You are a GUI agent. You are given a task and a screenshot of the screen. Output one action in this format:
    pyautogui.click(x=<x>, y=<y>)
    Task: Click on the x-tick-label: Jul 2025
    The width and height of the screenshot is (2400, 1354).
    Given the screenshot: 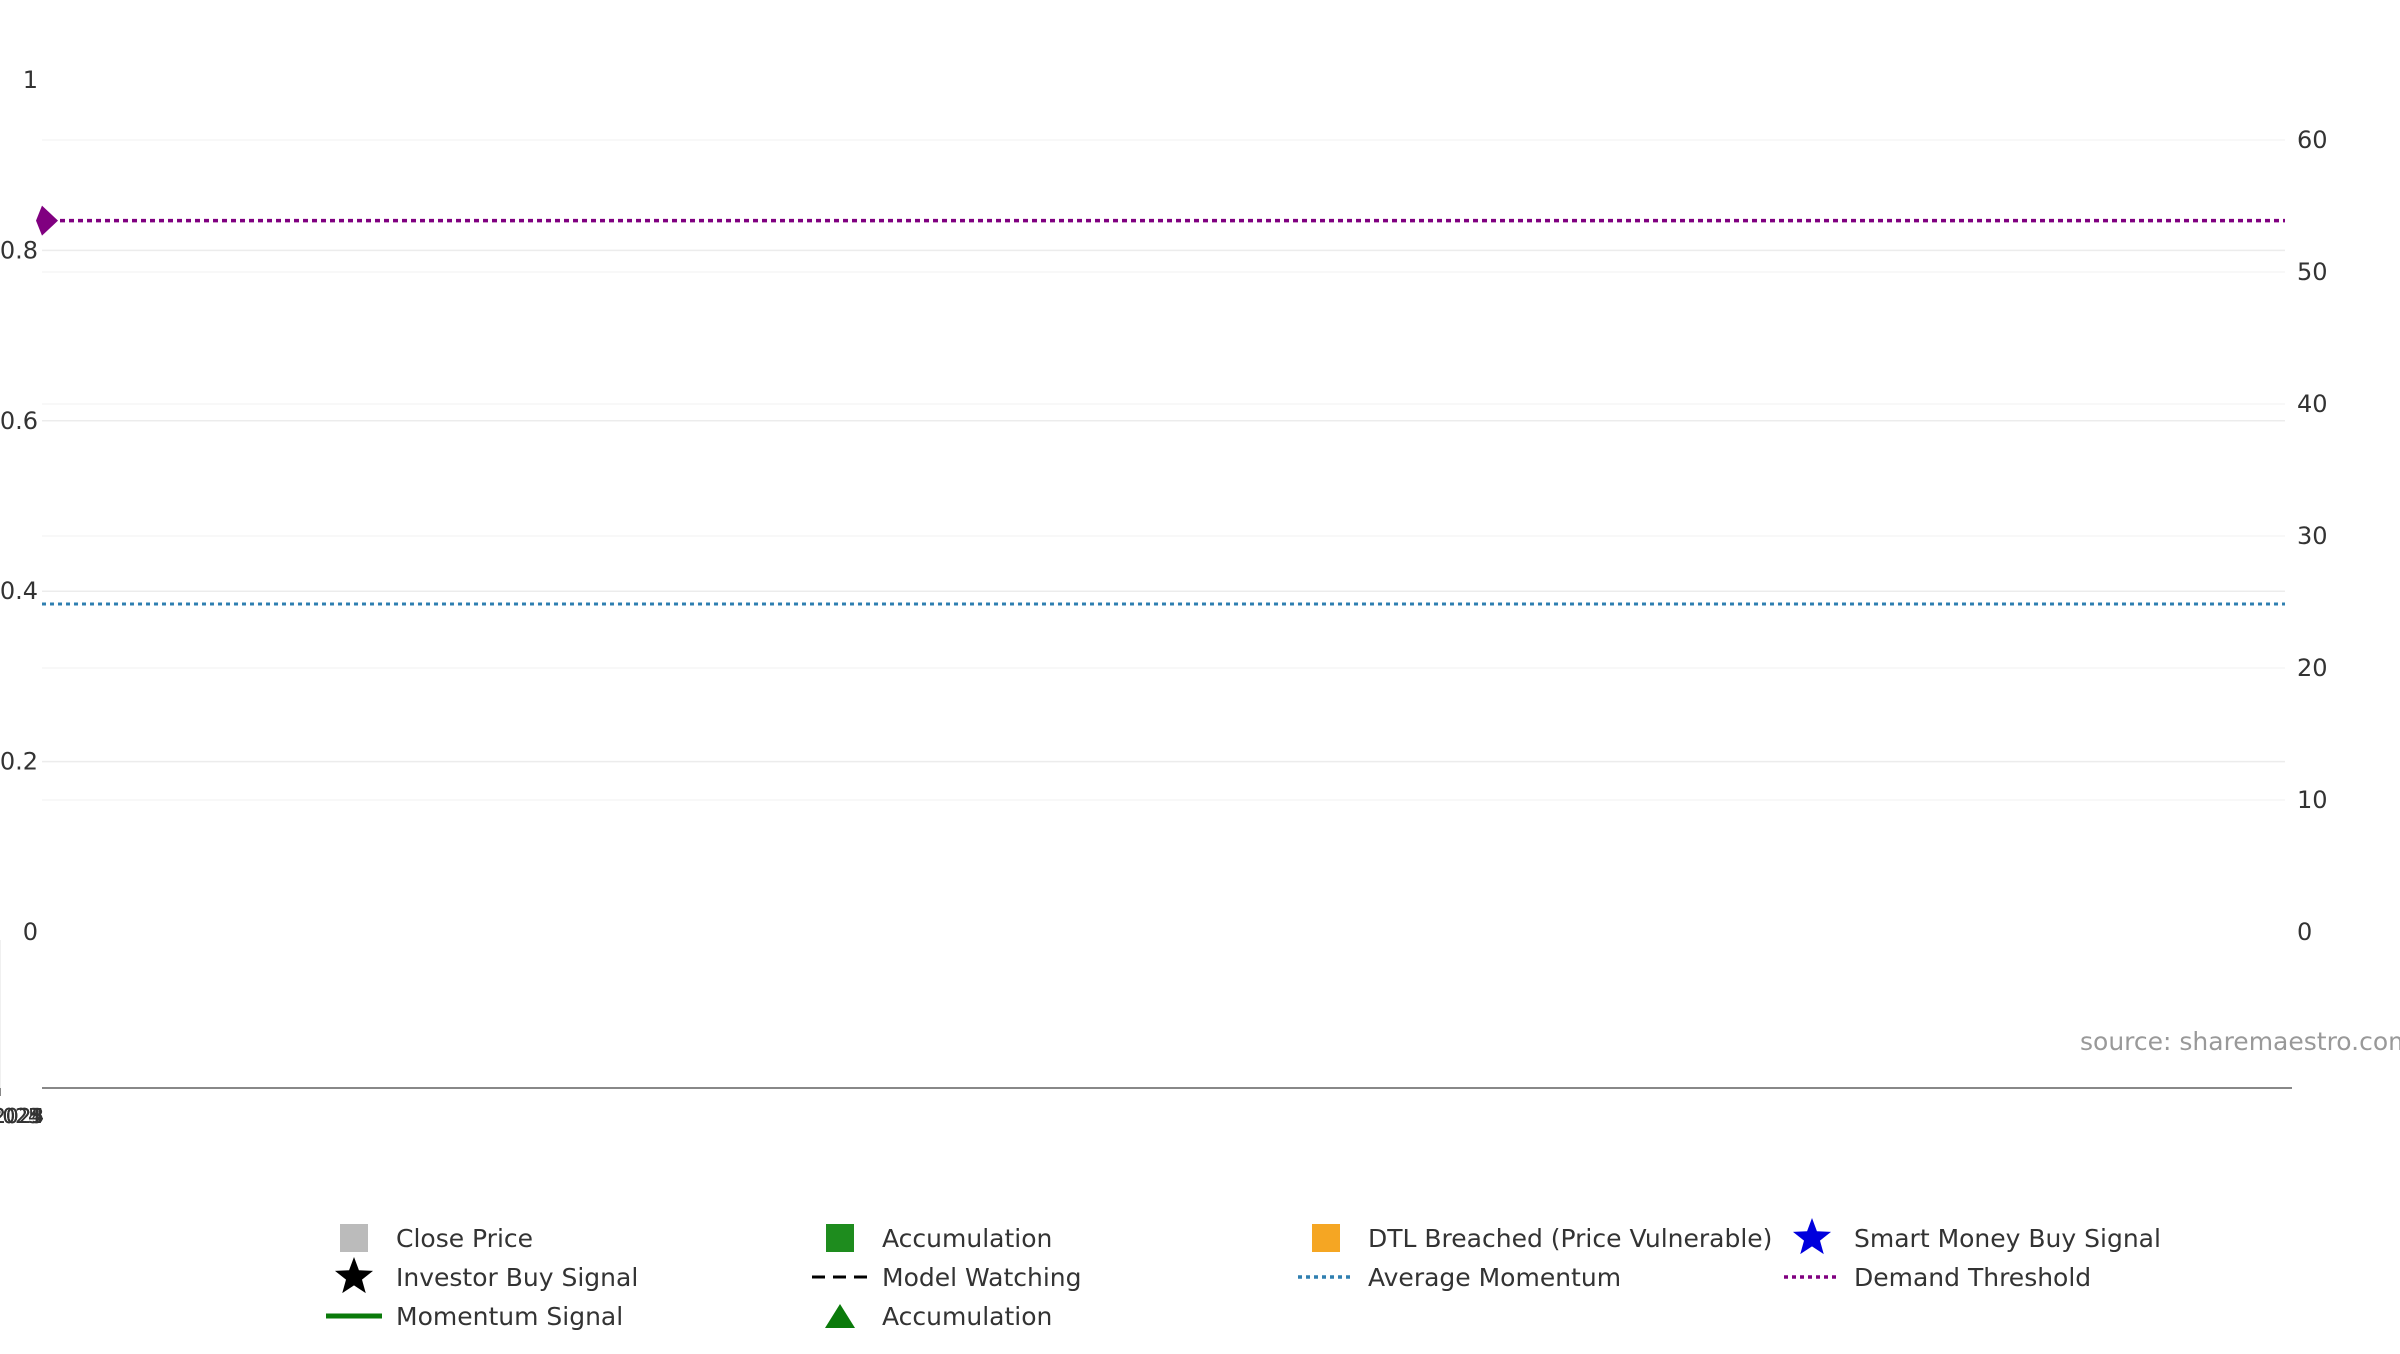 What is the action you would take?
    pyautogui.click(x=20, y=1116)
    